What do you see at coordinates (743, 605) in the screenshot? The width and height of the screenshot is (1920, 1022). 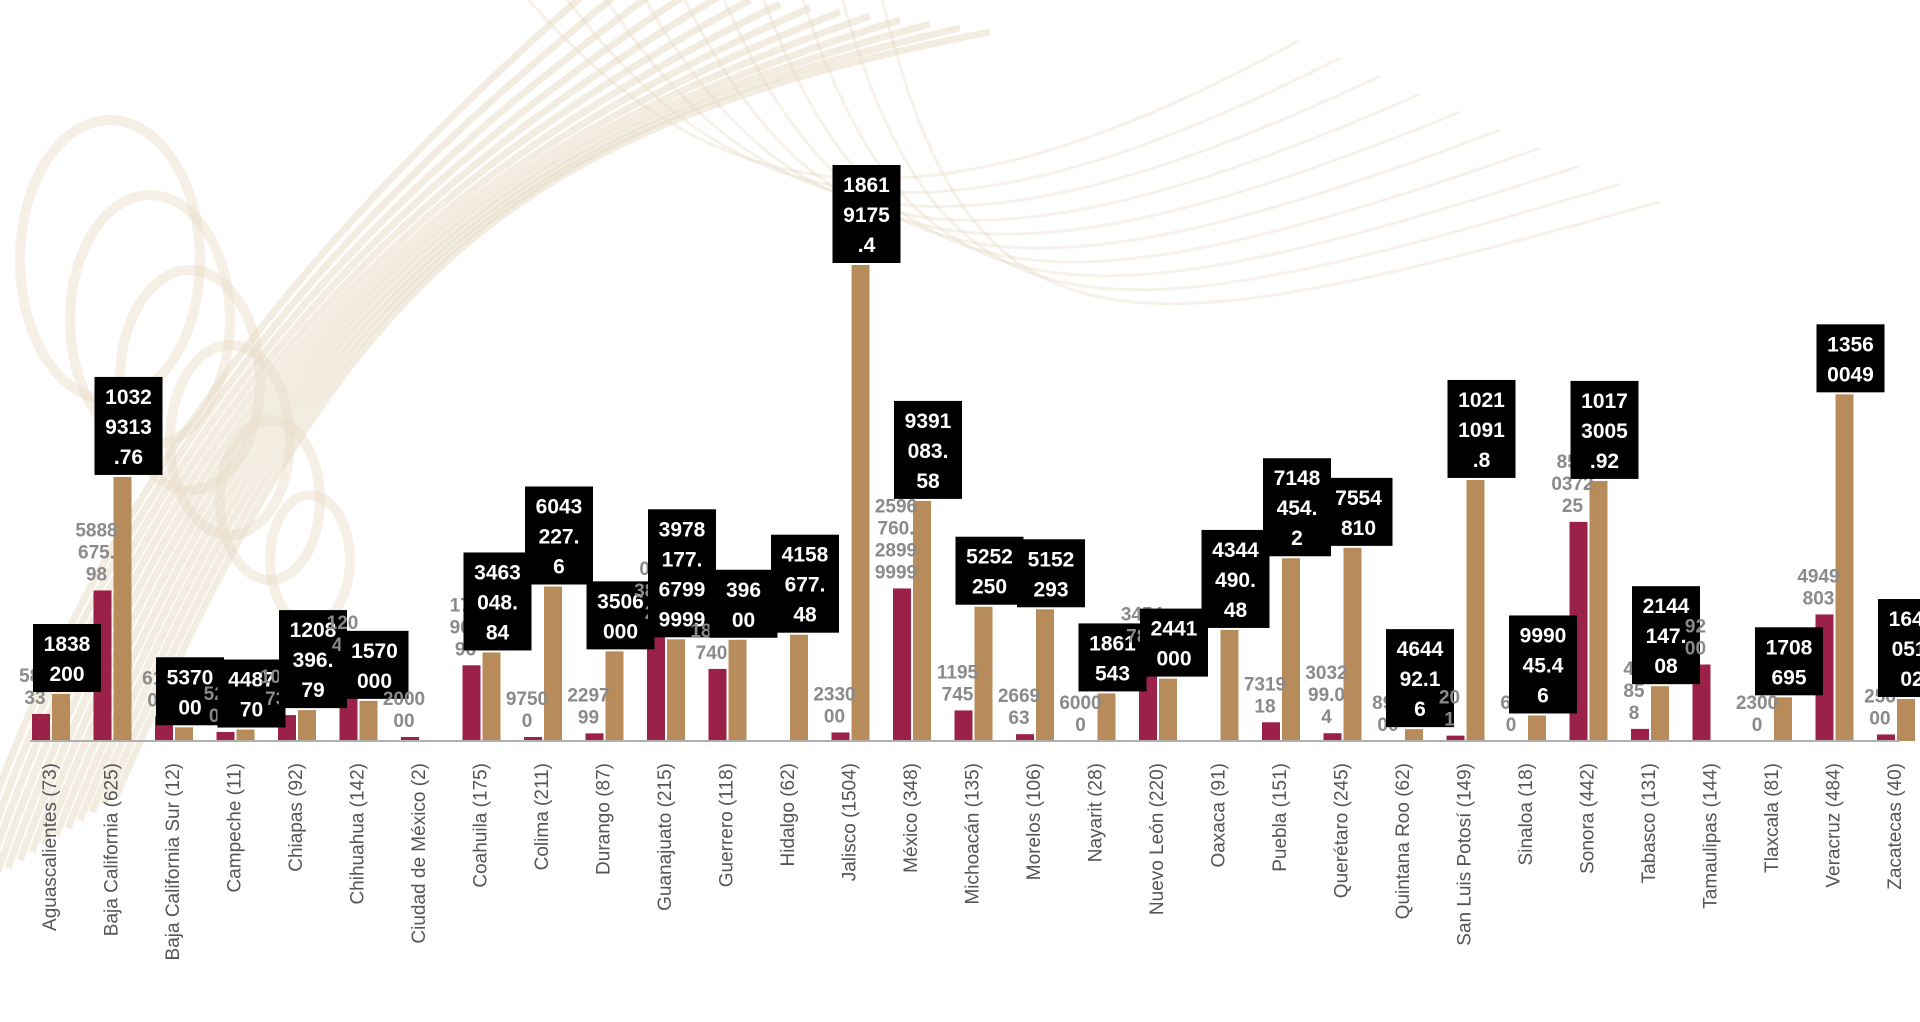 I see `data-label: 396 00` at bounding box center [743, 605].